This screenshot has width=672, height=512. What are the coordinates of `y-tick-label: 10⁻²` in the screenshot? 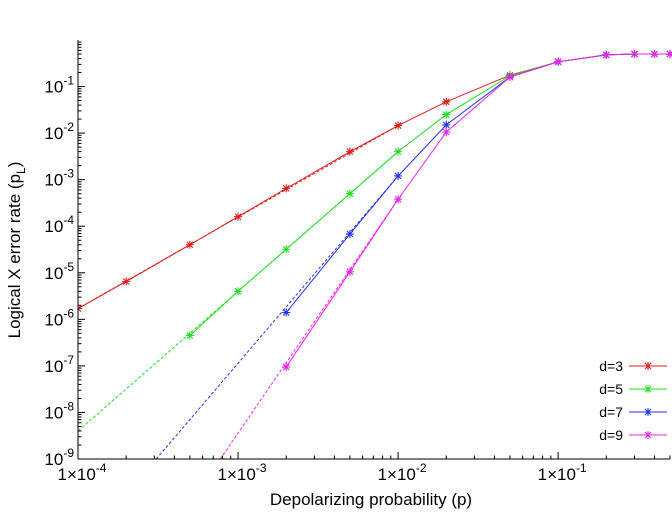 It's located at (59, 131).